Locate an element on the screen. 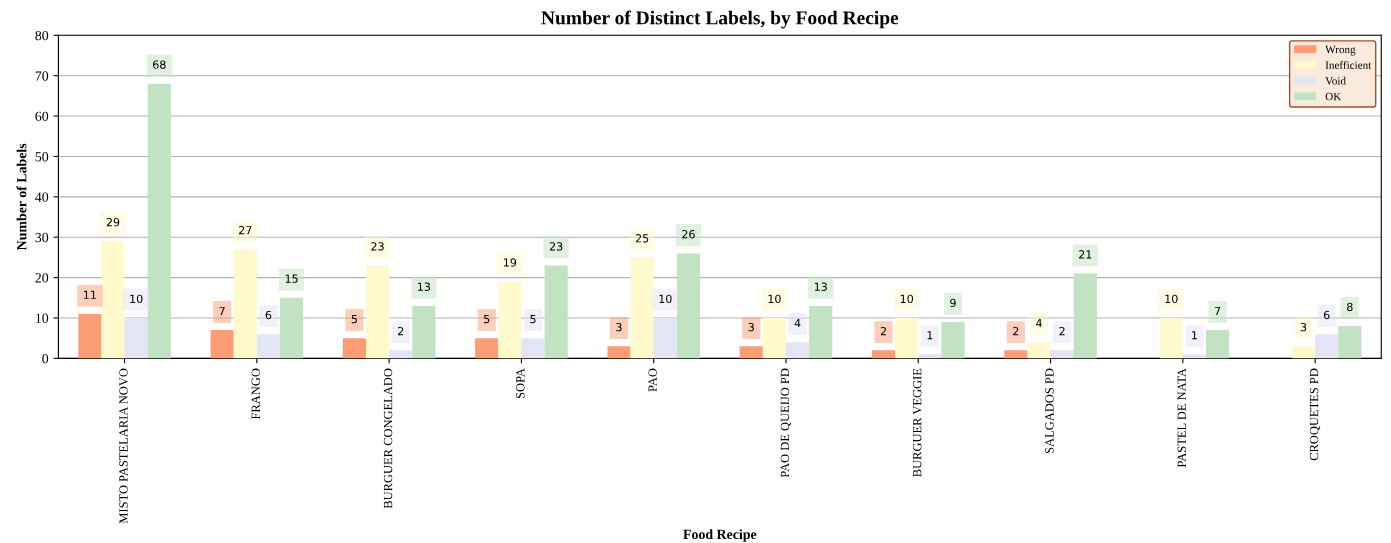  legend-label: Wrong is located at coordinates (1340, 50).